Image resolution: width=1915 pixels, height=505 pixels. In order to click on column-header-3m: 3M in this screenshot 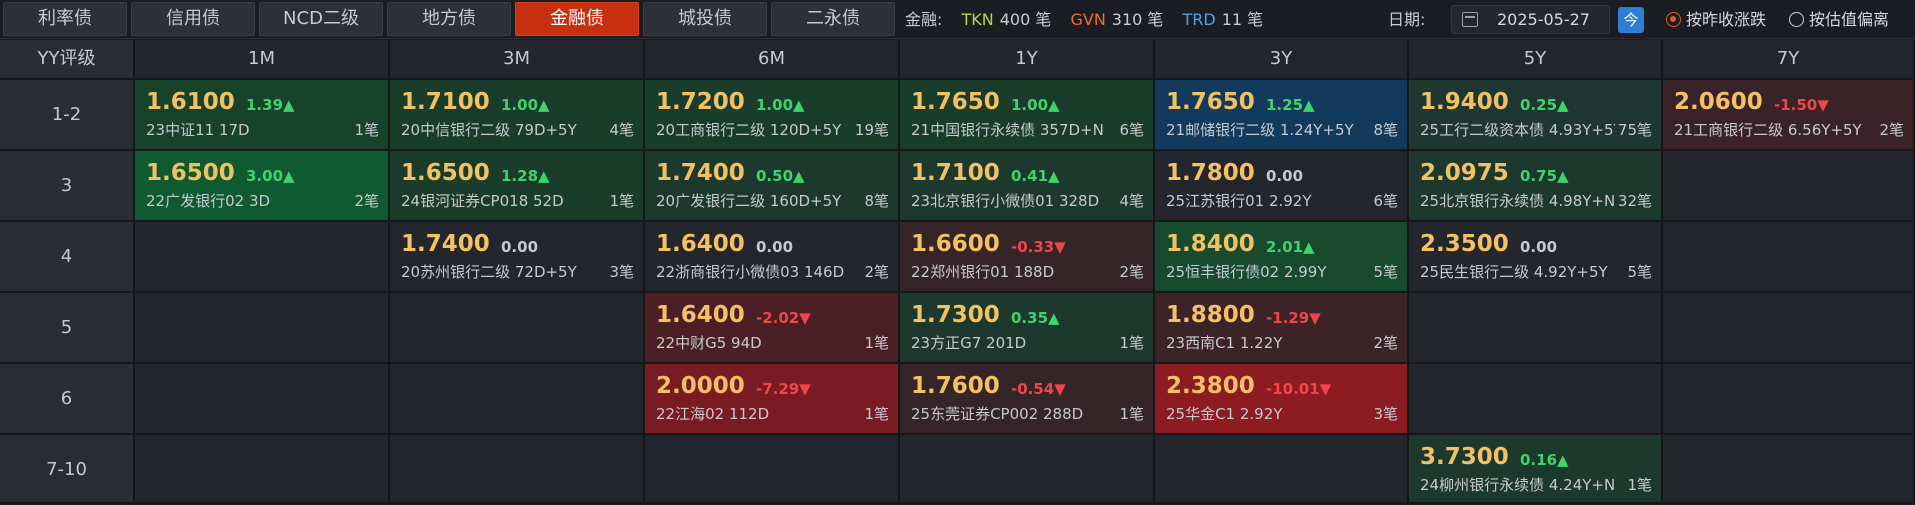, I will do `click(517, 60)`.